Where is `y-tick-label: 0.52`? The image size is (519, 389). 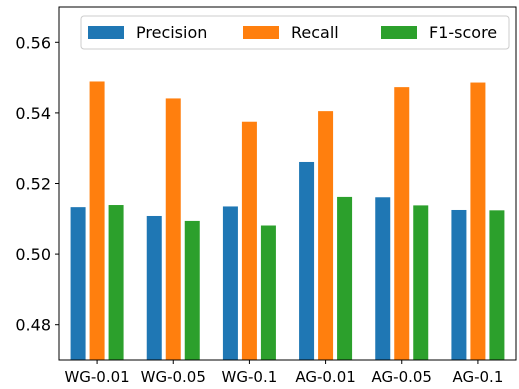
y-tick-label: 0.52 is located at coordinates (33, 184).